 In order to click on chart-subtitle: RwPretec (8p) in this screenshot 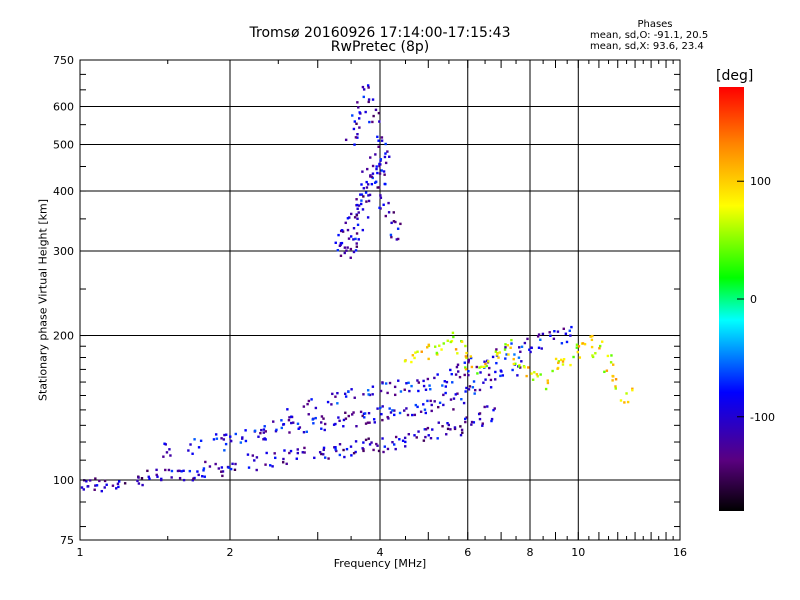, I will do `click(380, 47)`.